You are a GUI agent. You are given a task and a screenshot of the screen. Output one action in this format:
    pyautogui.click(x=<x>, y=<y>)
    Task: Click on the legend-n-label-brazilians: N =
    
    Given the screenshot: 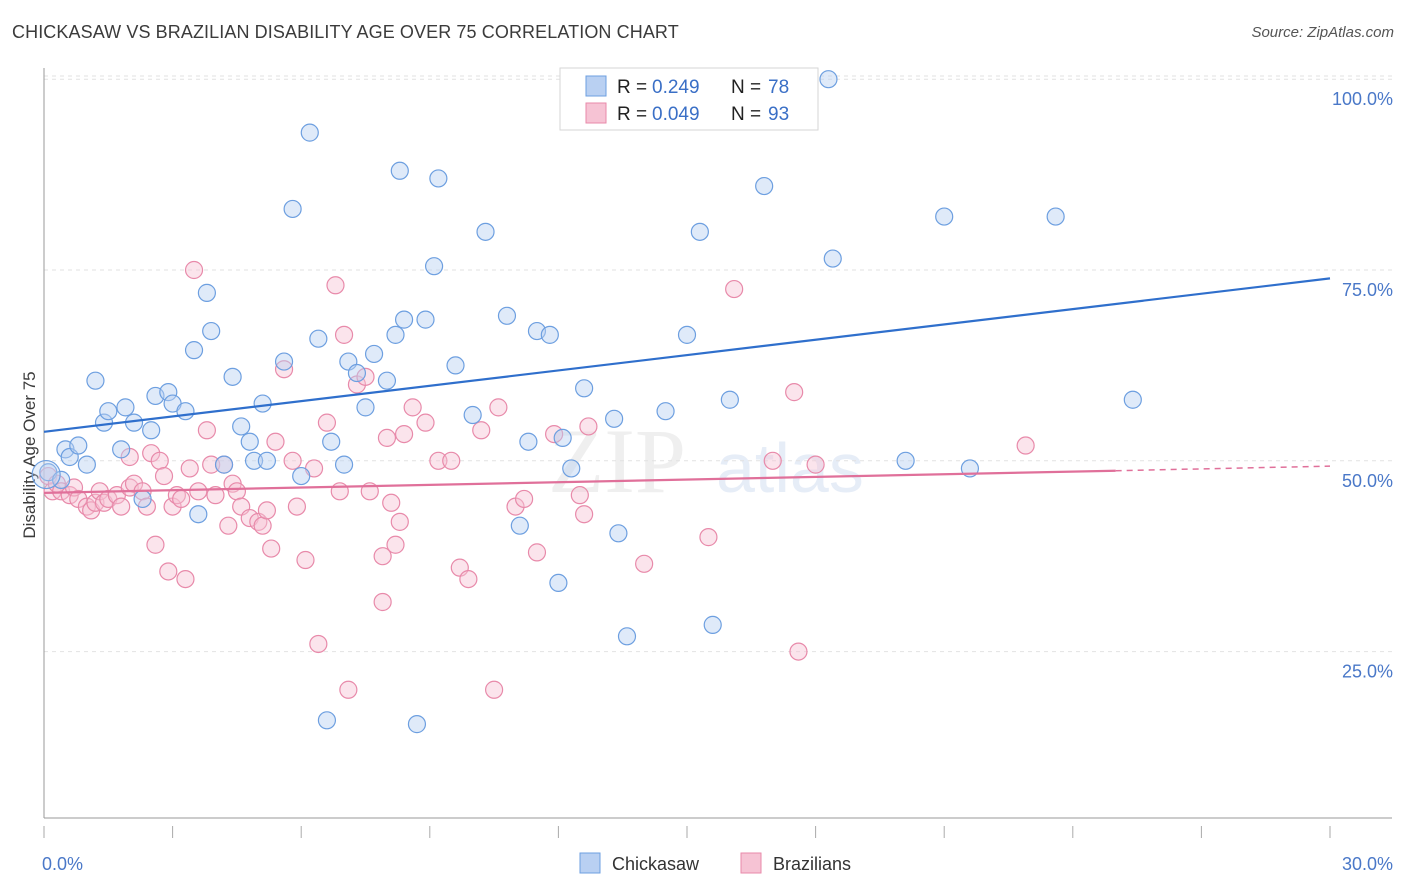 What is the action you would take?
    pyautogui.click(x=746, y=114)
    